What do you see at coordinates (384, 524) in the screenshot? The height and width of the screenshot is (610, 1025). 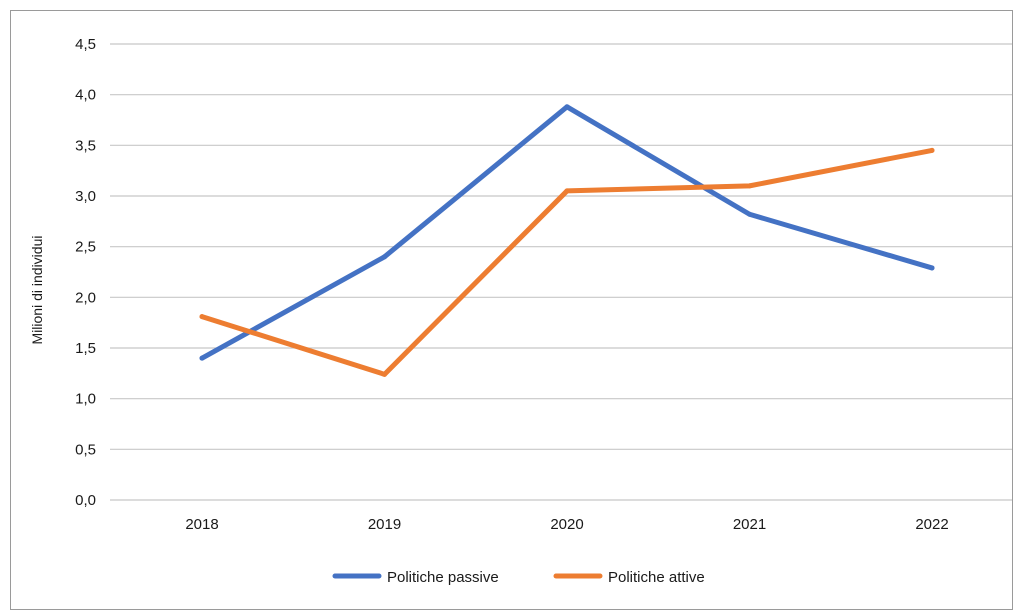 I see `x-tick-label: 2019` at bounding box center [384, 524].